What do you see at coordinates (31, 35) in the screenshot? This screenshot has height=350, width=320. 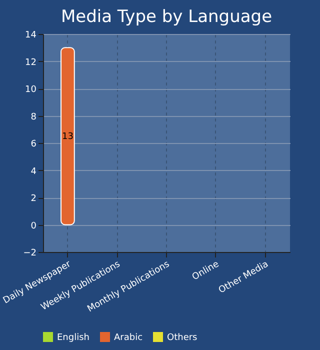 I see `y-tick-label: 14` at bounding box center [31, 35].